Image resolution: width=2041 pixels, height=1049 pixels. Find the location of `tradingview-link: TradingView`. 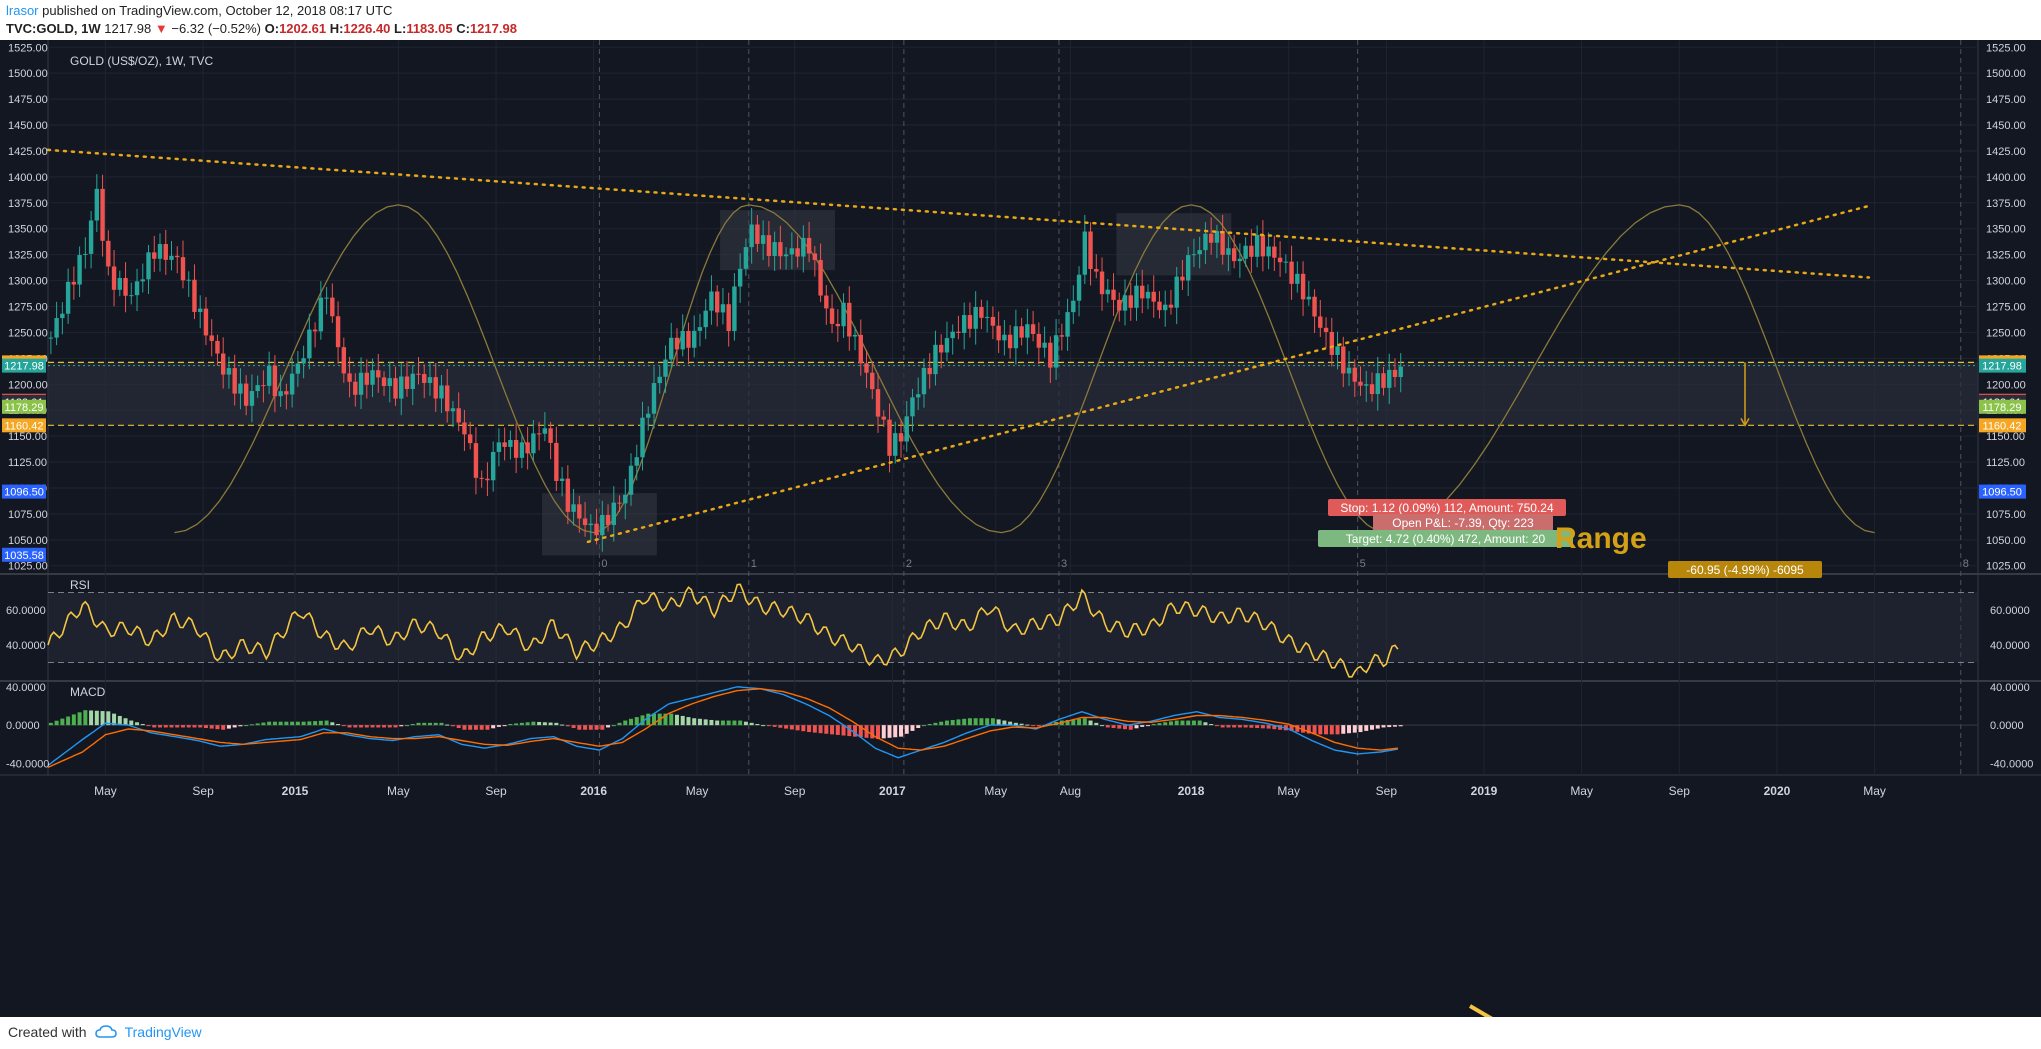

tradingview-link: TradingView is located at coordinates (163, 1032).